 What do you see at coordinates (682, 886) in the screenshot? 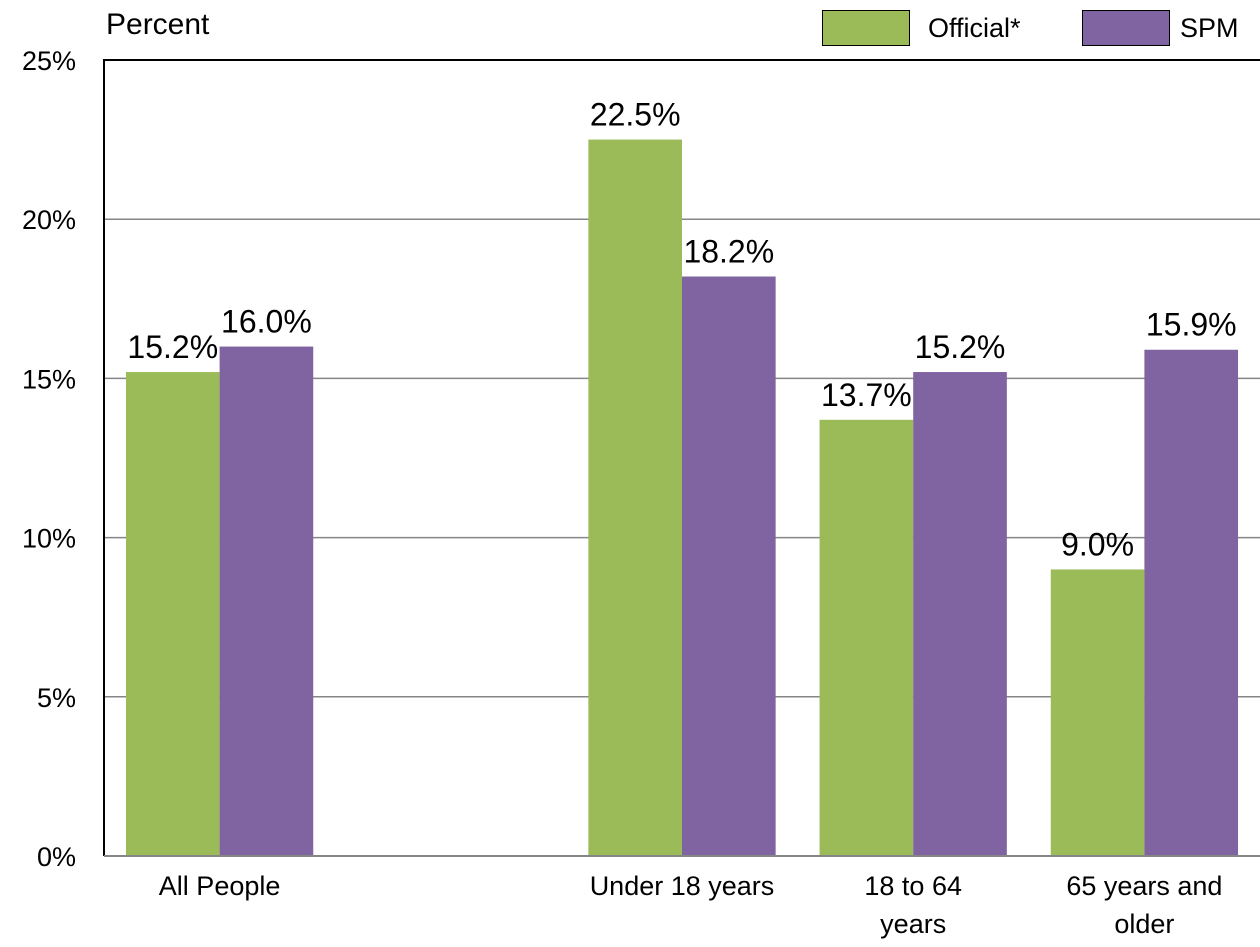
I see `x-tick-label: Under 18 years` at bounding box center [682, 886].